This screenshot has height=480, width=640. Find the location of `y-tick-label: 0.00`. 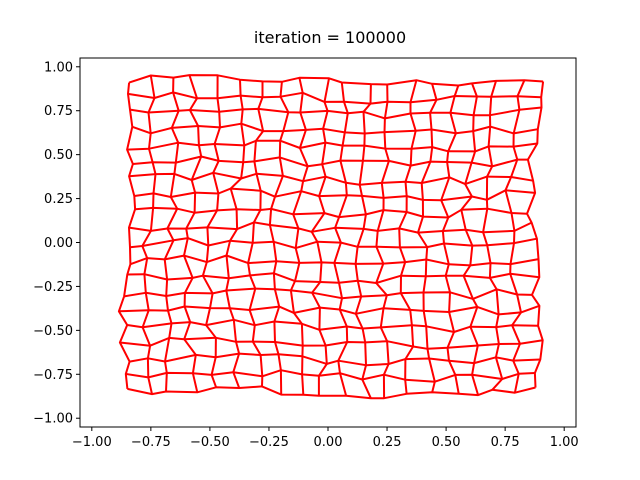

y-tick-label: 0.00 is located at coordinates (58, 243).